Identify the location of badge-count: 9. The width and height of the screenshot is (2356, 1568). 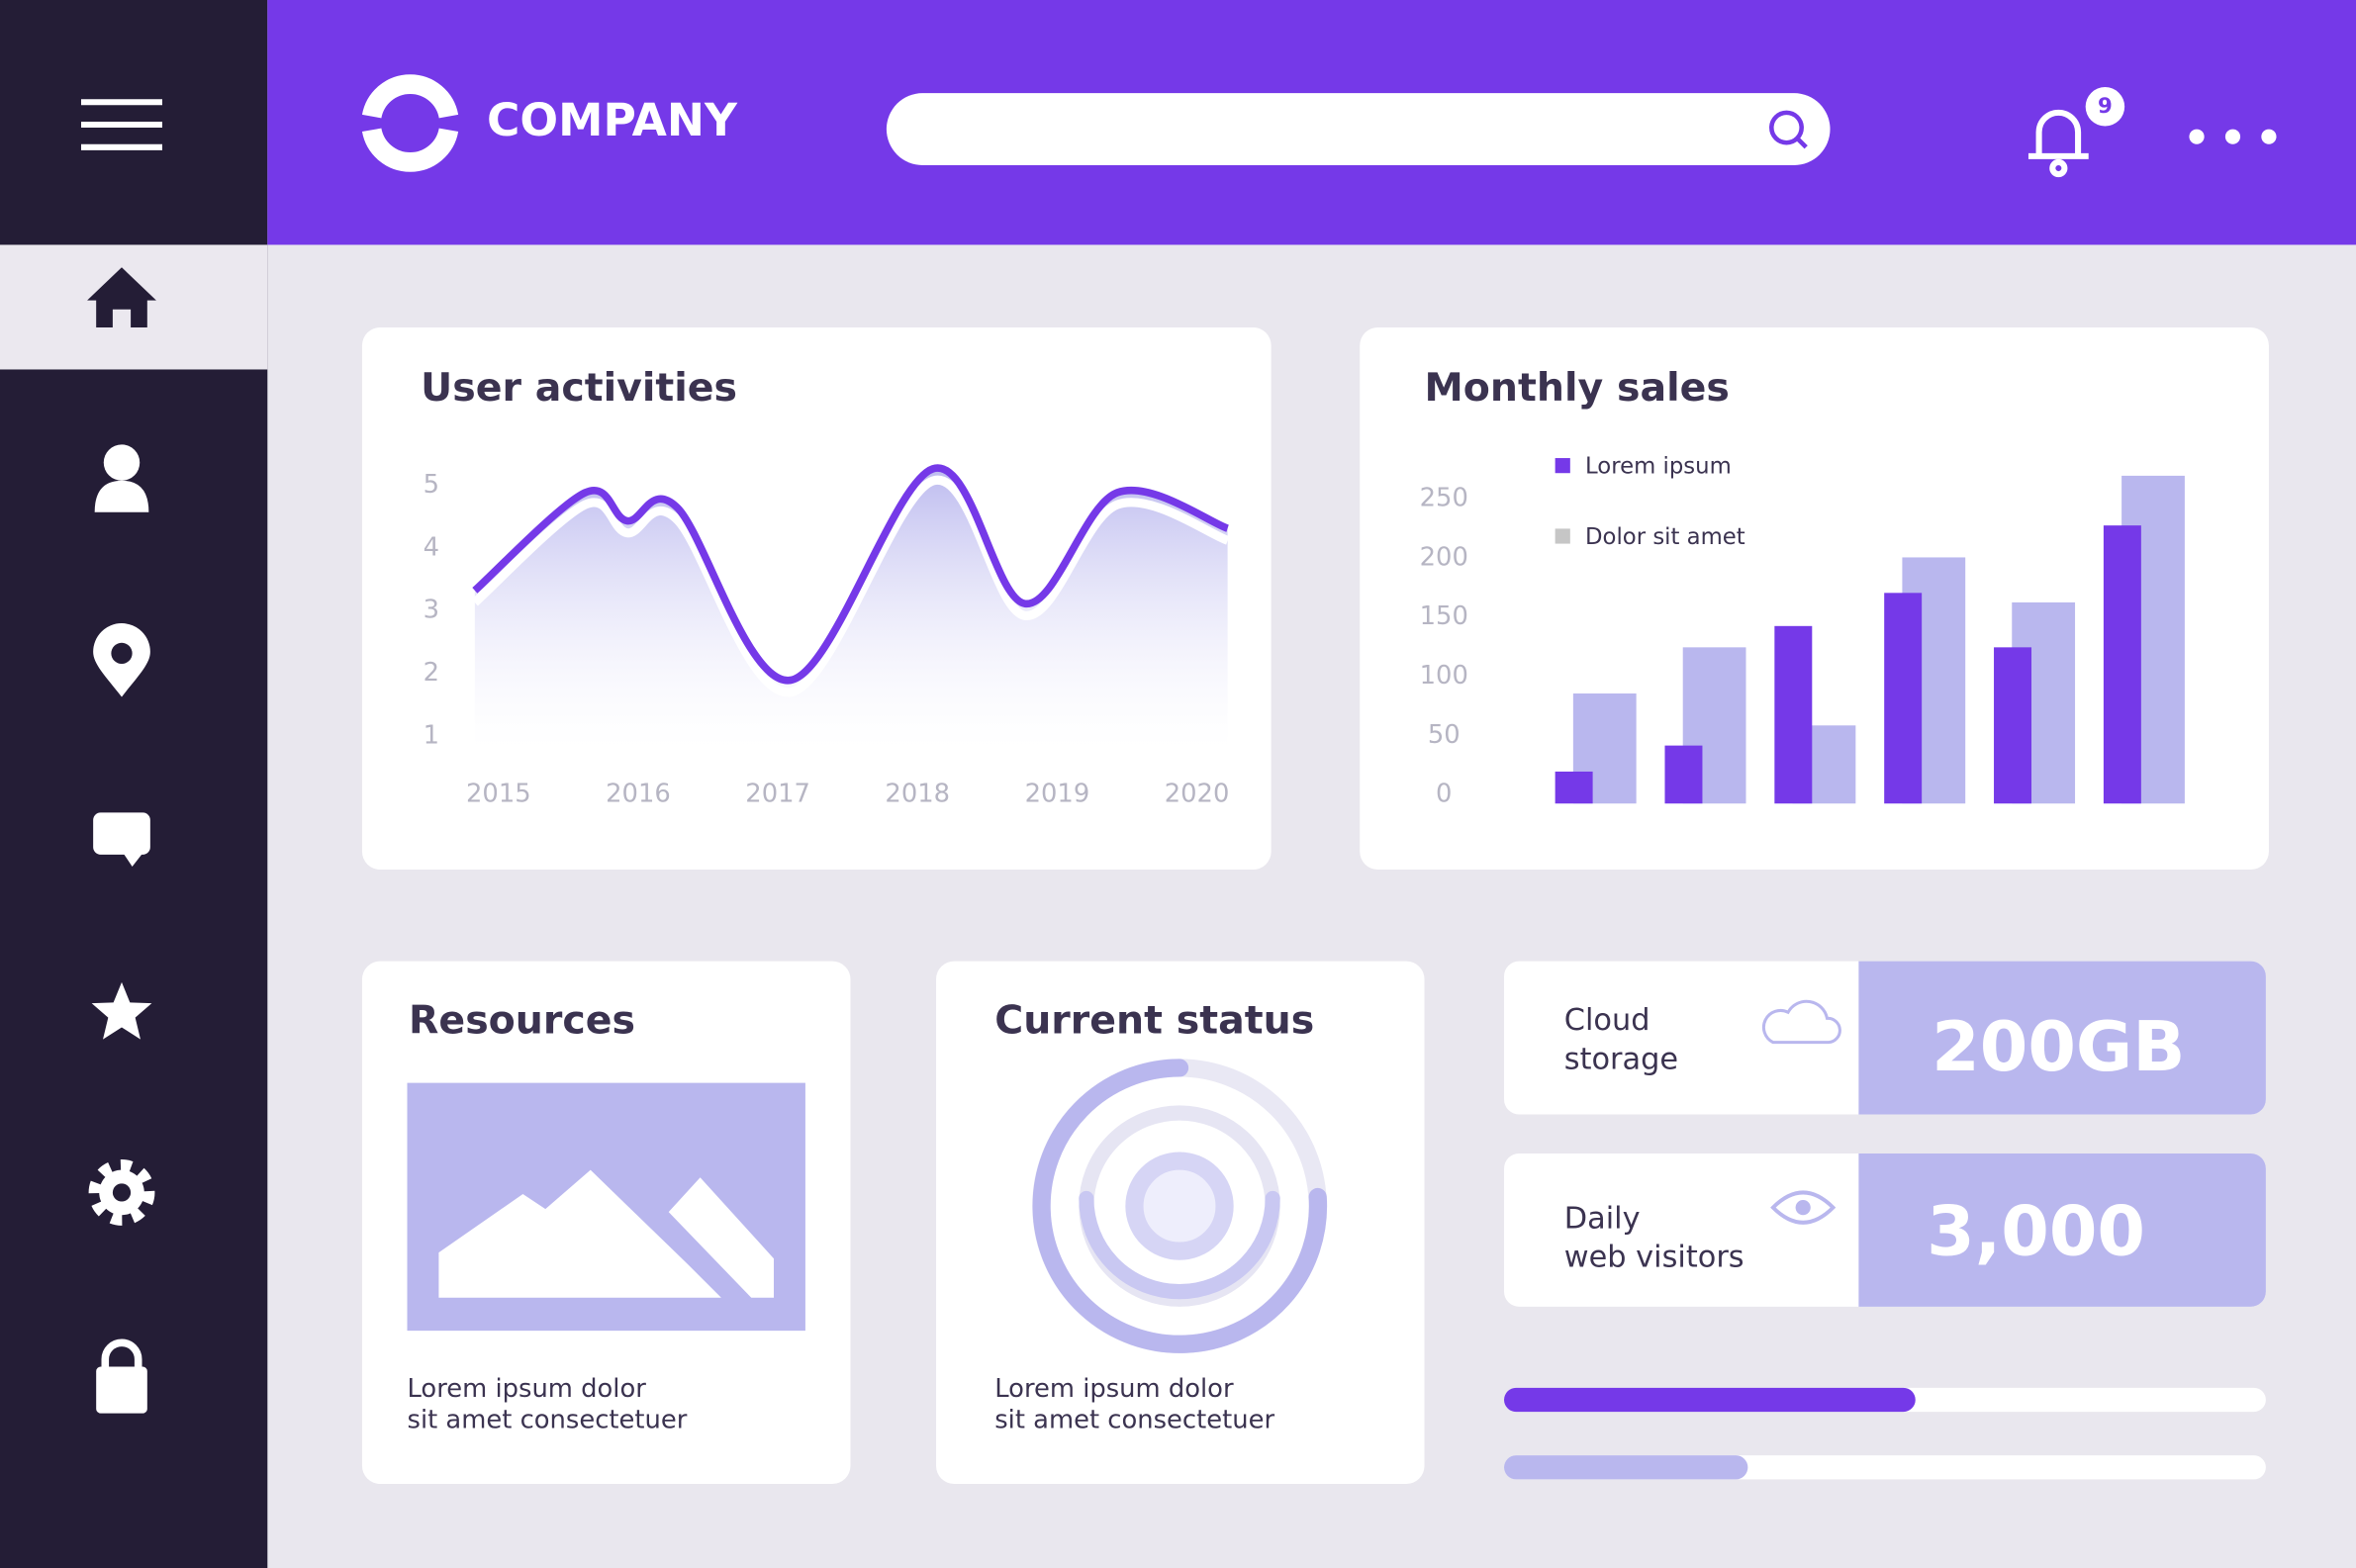
(2106, 106).